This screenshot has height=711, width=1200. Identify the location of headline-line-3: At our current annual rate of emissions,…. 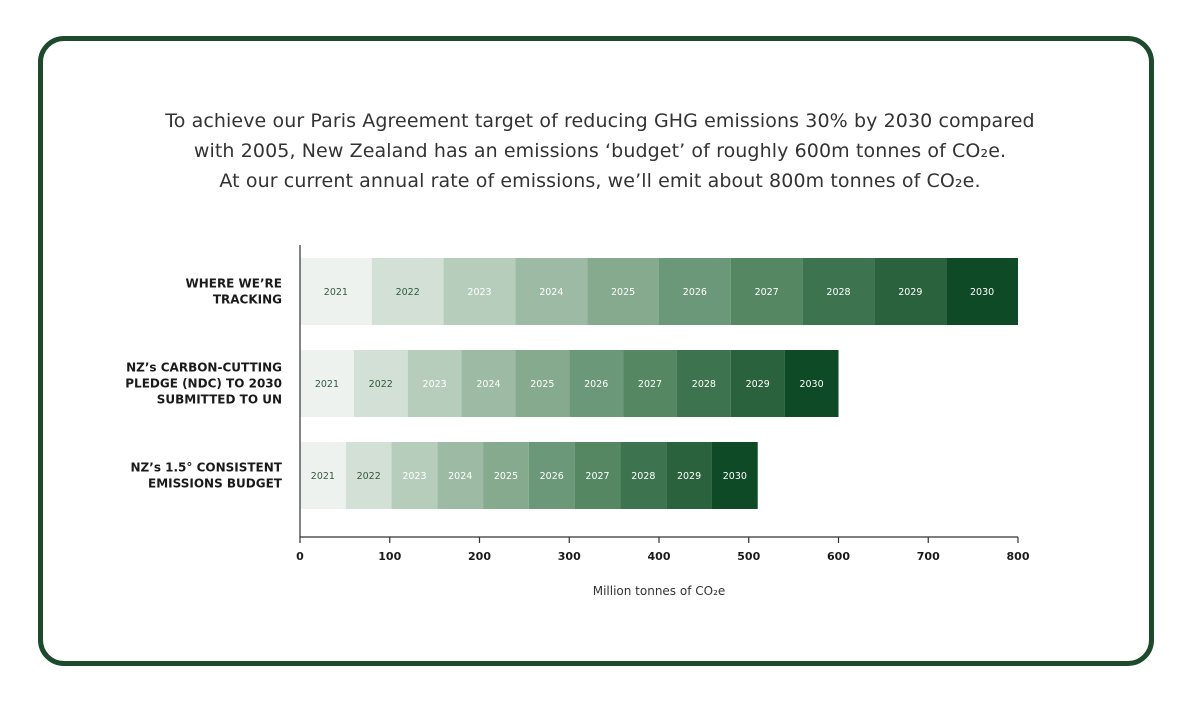
(600, 181).